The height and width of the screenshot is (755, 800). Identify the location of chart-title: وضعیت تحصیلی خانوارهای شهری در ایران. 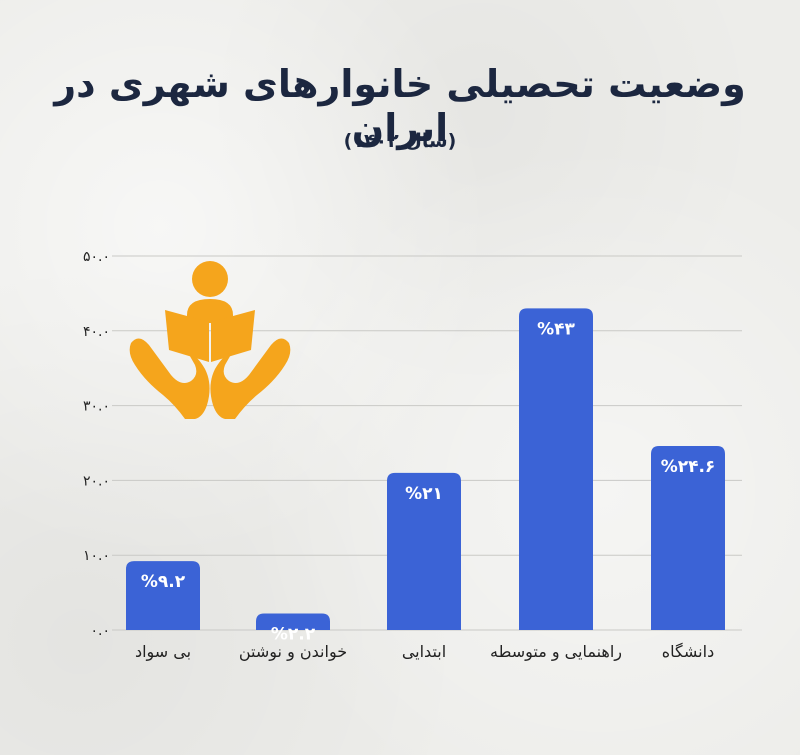
(400, 106).